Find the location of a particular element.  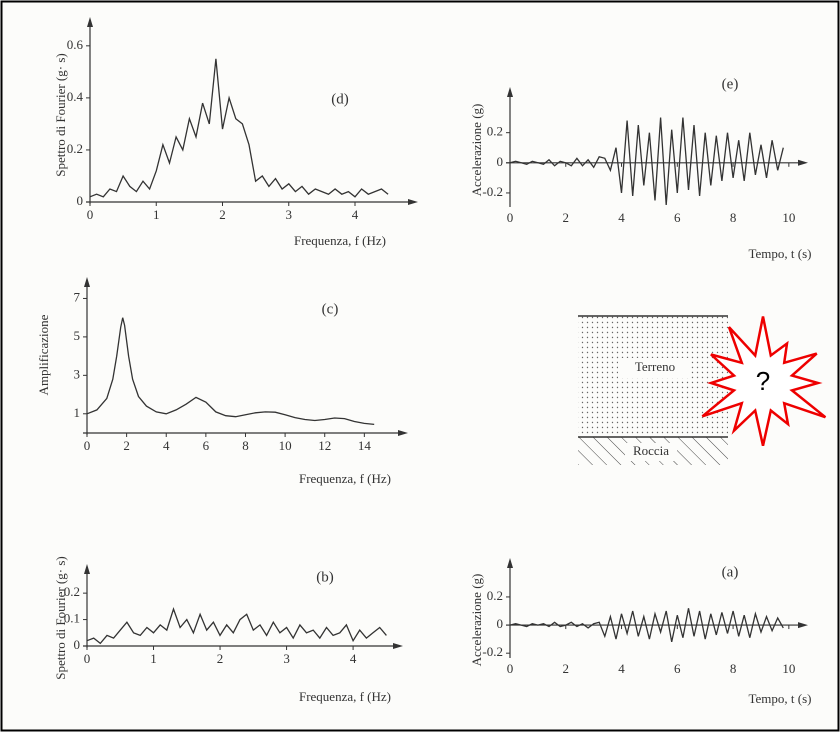

y-tick-label: 7 is located at coordinates (77, 296).